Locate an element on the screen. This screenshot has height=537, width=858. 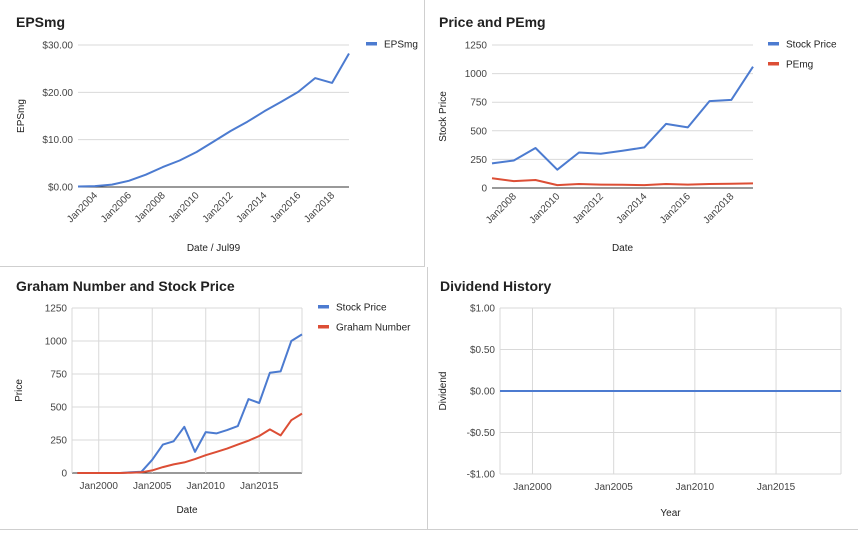
y-tick-label: -$0.50 is located at coordinates (481, 433).